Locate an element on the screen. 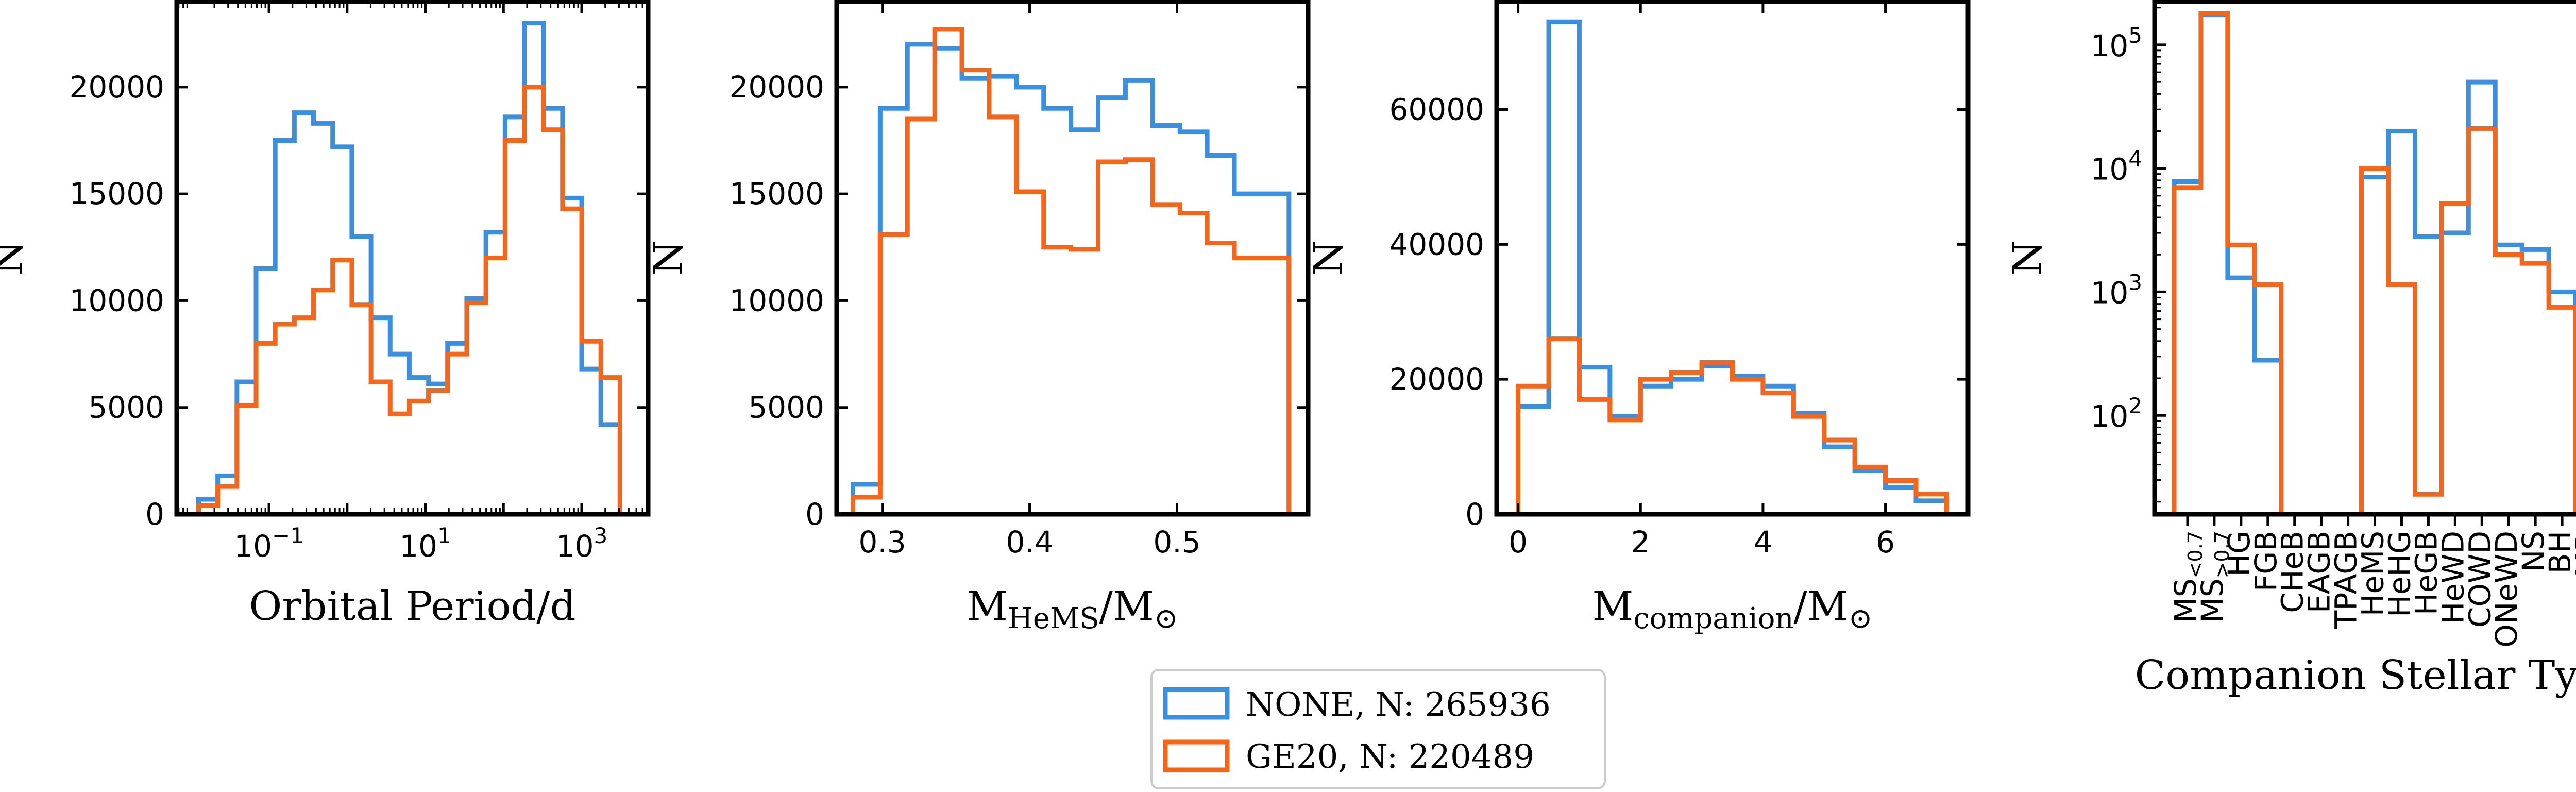  legend-label-none: NONE, N: 265936 is located at coordinates (1398, 705).